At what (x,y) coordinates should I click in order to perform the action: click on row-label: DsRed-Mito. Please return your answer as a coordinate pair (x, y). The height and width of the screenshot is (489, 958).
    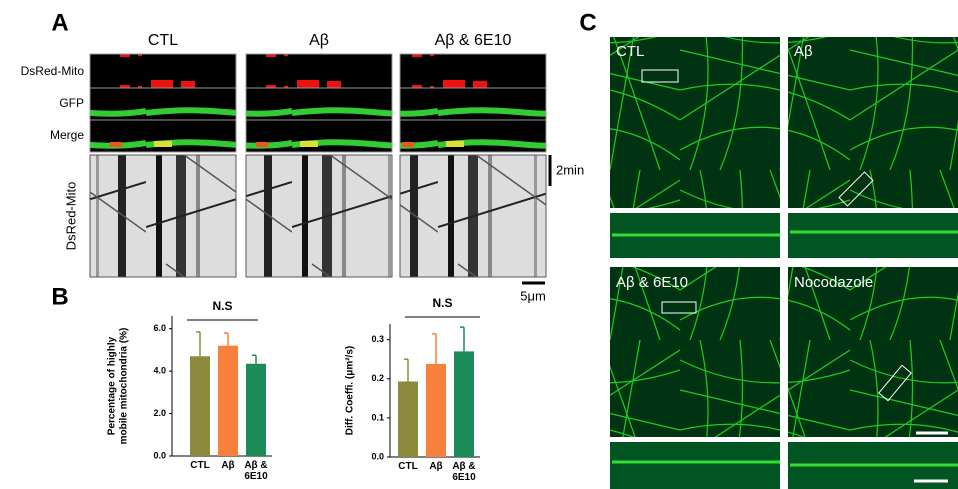
    Looking at the image, I should click on (53, 71).